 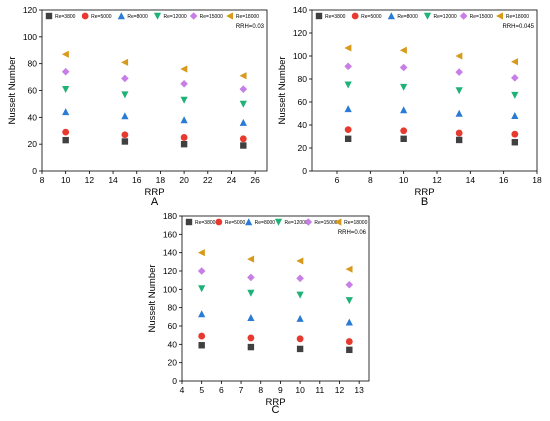 I want to click on panel-letter: C, so click(x=276, y=410).